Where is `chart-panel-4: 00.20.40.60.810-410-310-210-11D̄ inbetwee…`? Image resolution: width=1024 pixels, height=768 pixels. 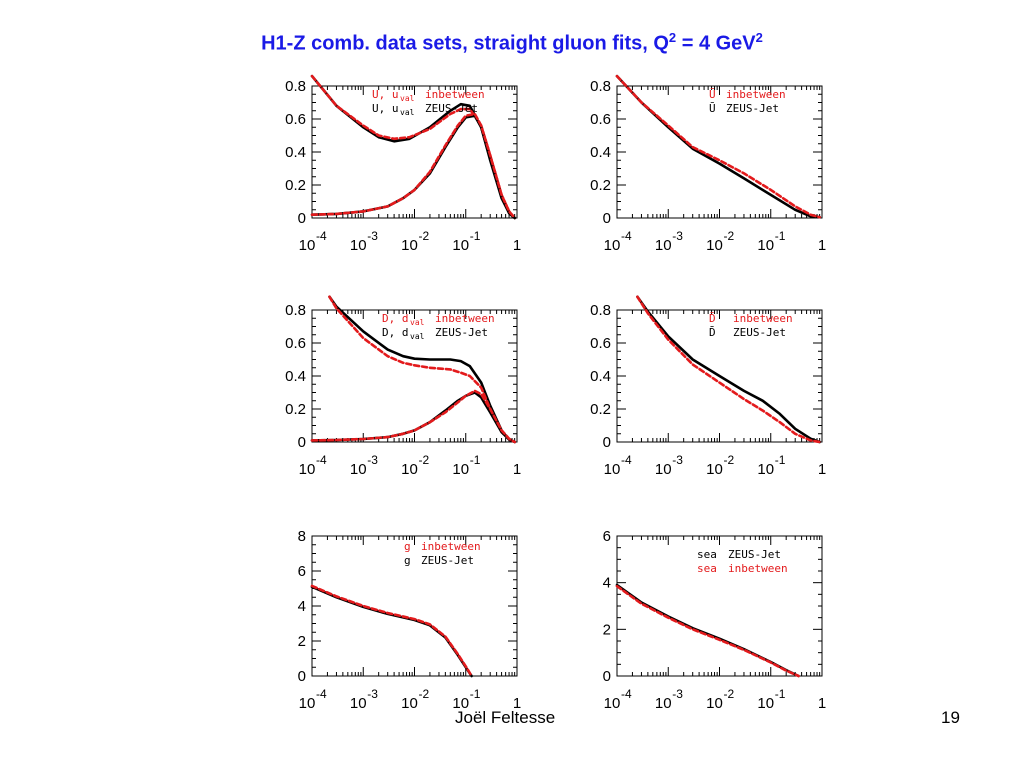
chart-panel-4: 00.20.40.60.810-410-310-210-11D̄ inbetwee… is located at coordinates (708, 387).